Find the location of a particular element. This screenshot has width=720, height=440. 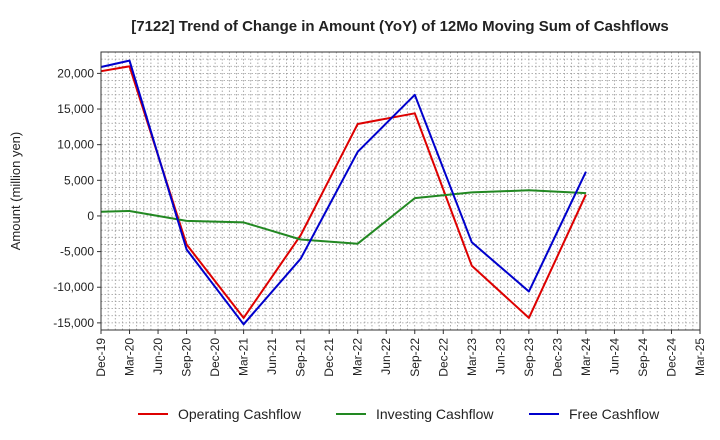

x-tick-label: Sep-24 is located at coordinates (643, 357).